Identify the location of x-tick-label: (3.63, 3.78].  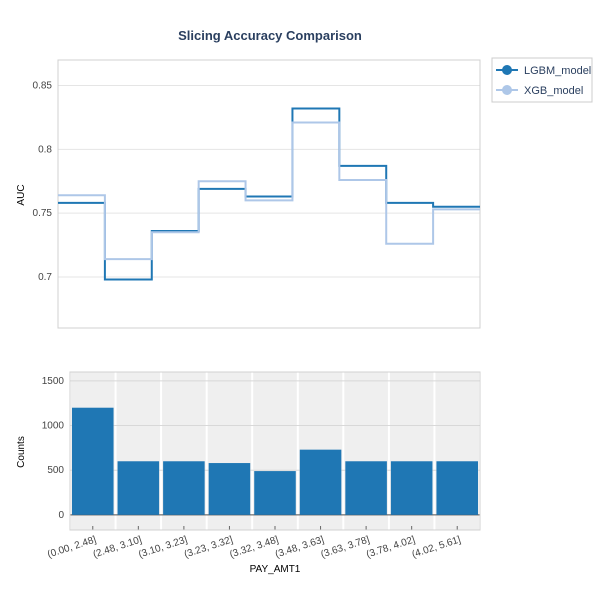
(346, 547).